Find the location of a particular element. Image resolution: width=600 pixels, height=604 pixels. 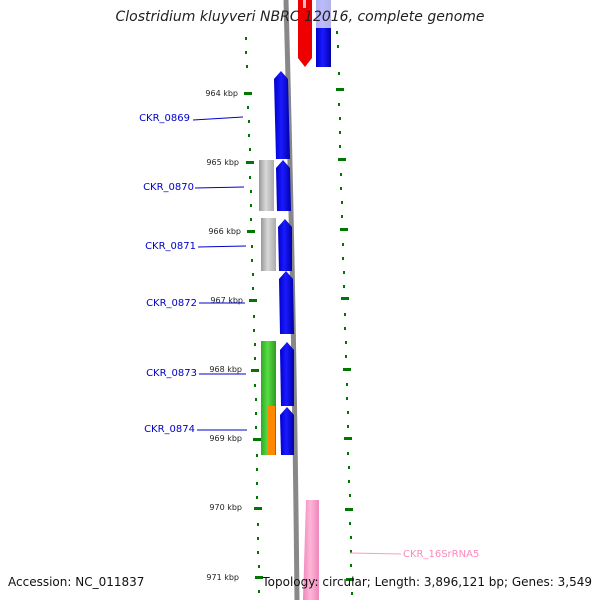

rrna-label: CKR_16SrRNA5 is located at coordinates (441, 554).